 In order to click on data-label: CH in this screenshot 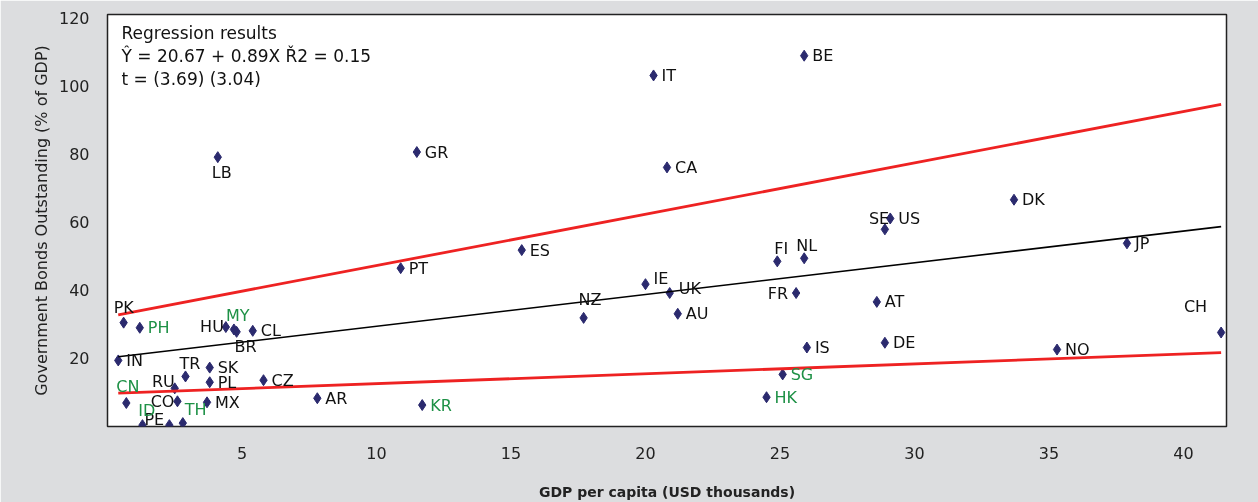, I will do `click(1195, 307)`.